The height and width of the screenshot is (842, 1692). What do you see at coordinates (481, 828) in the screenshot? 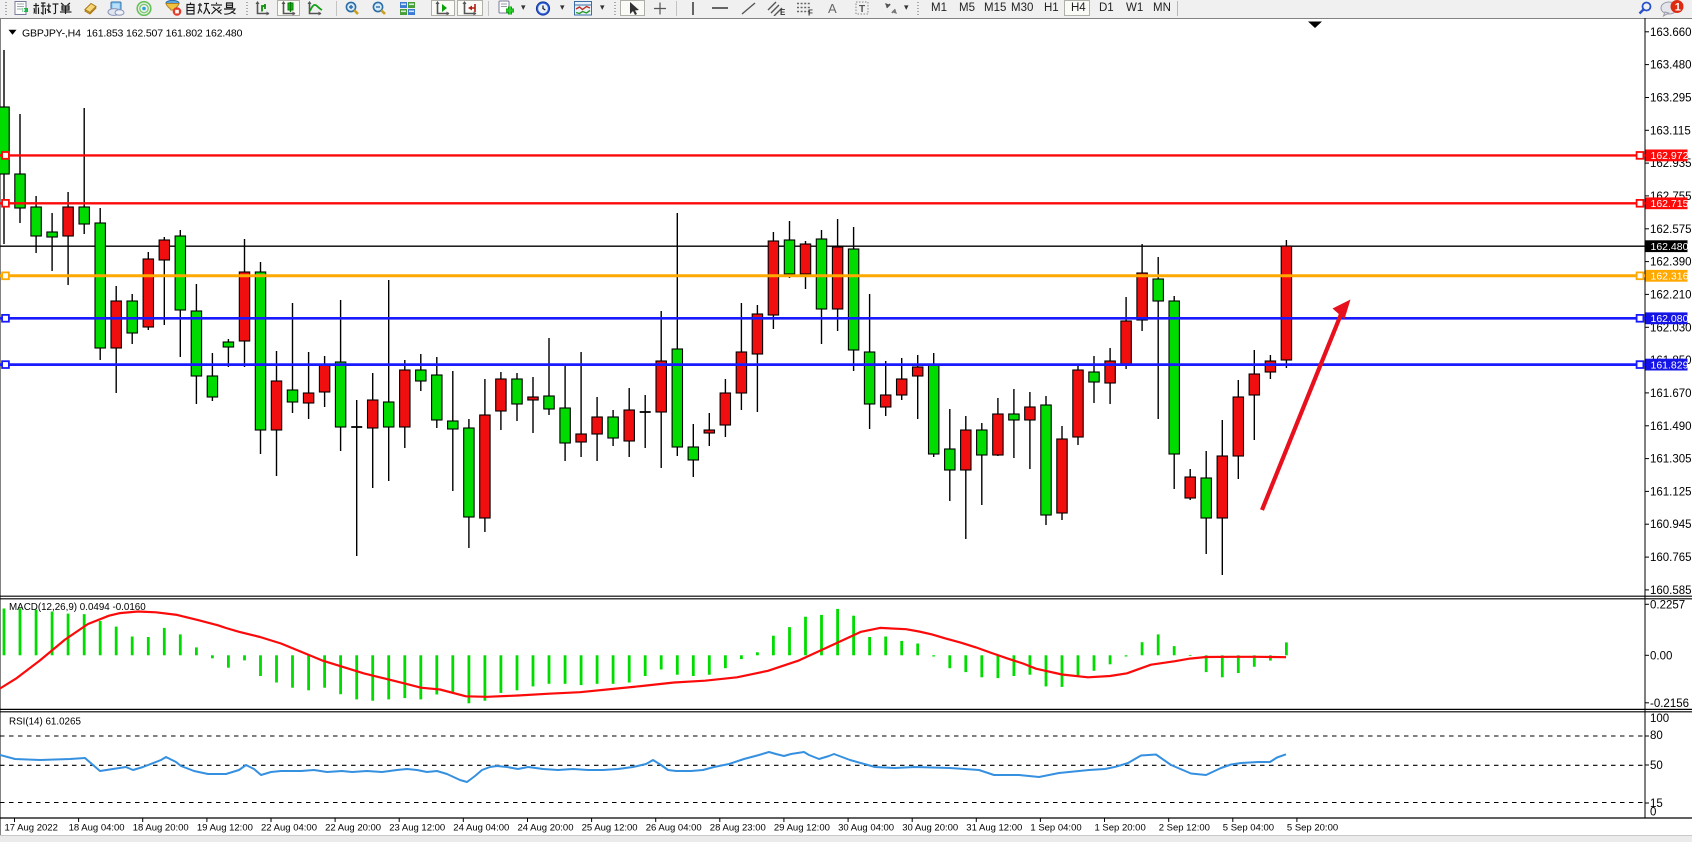
I see `svg-text: 24 Aug 04:00` at bounding box center [481, 828].